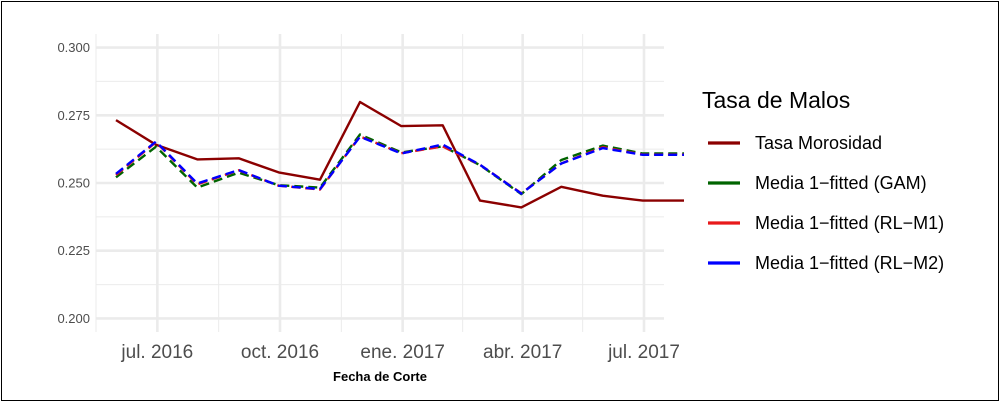 The width and height of the screenshot is (1002, 404). What do you see at coordinates (522, 352) in the screenshot?
I see `x-tick-label: abr. 2017` at bounding box center [522, 352].